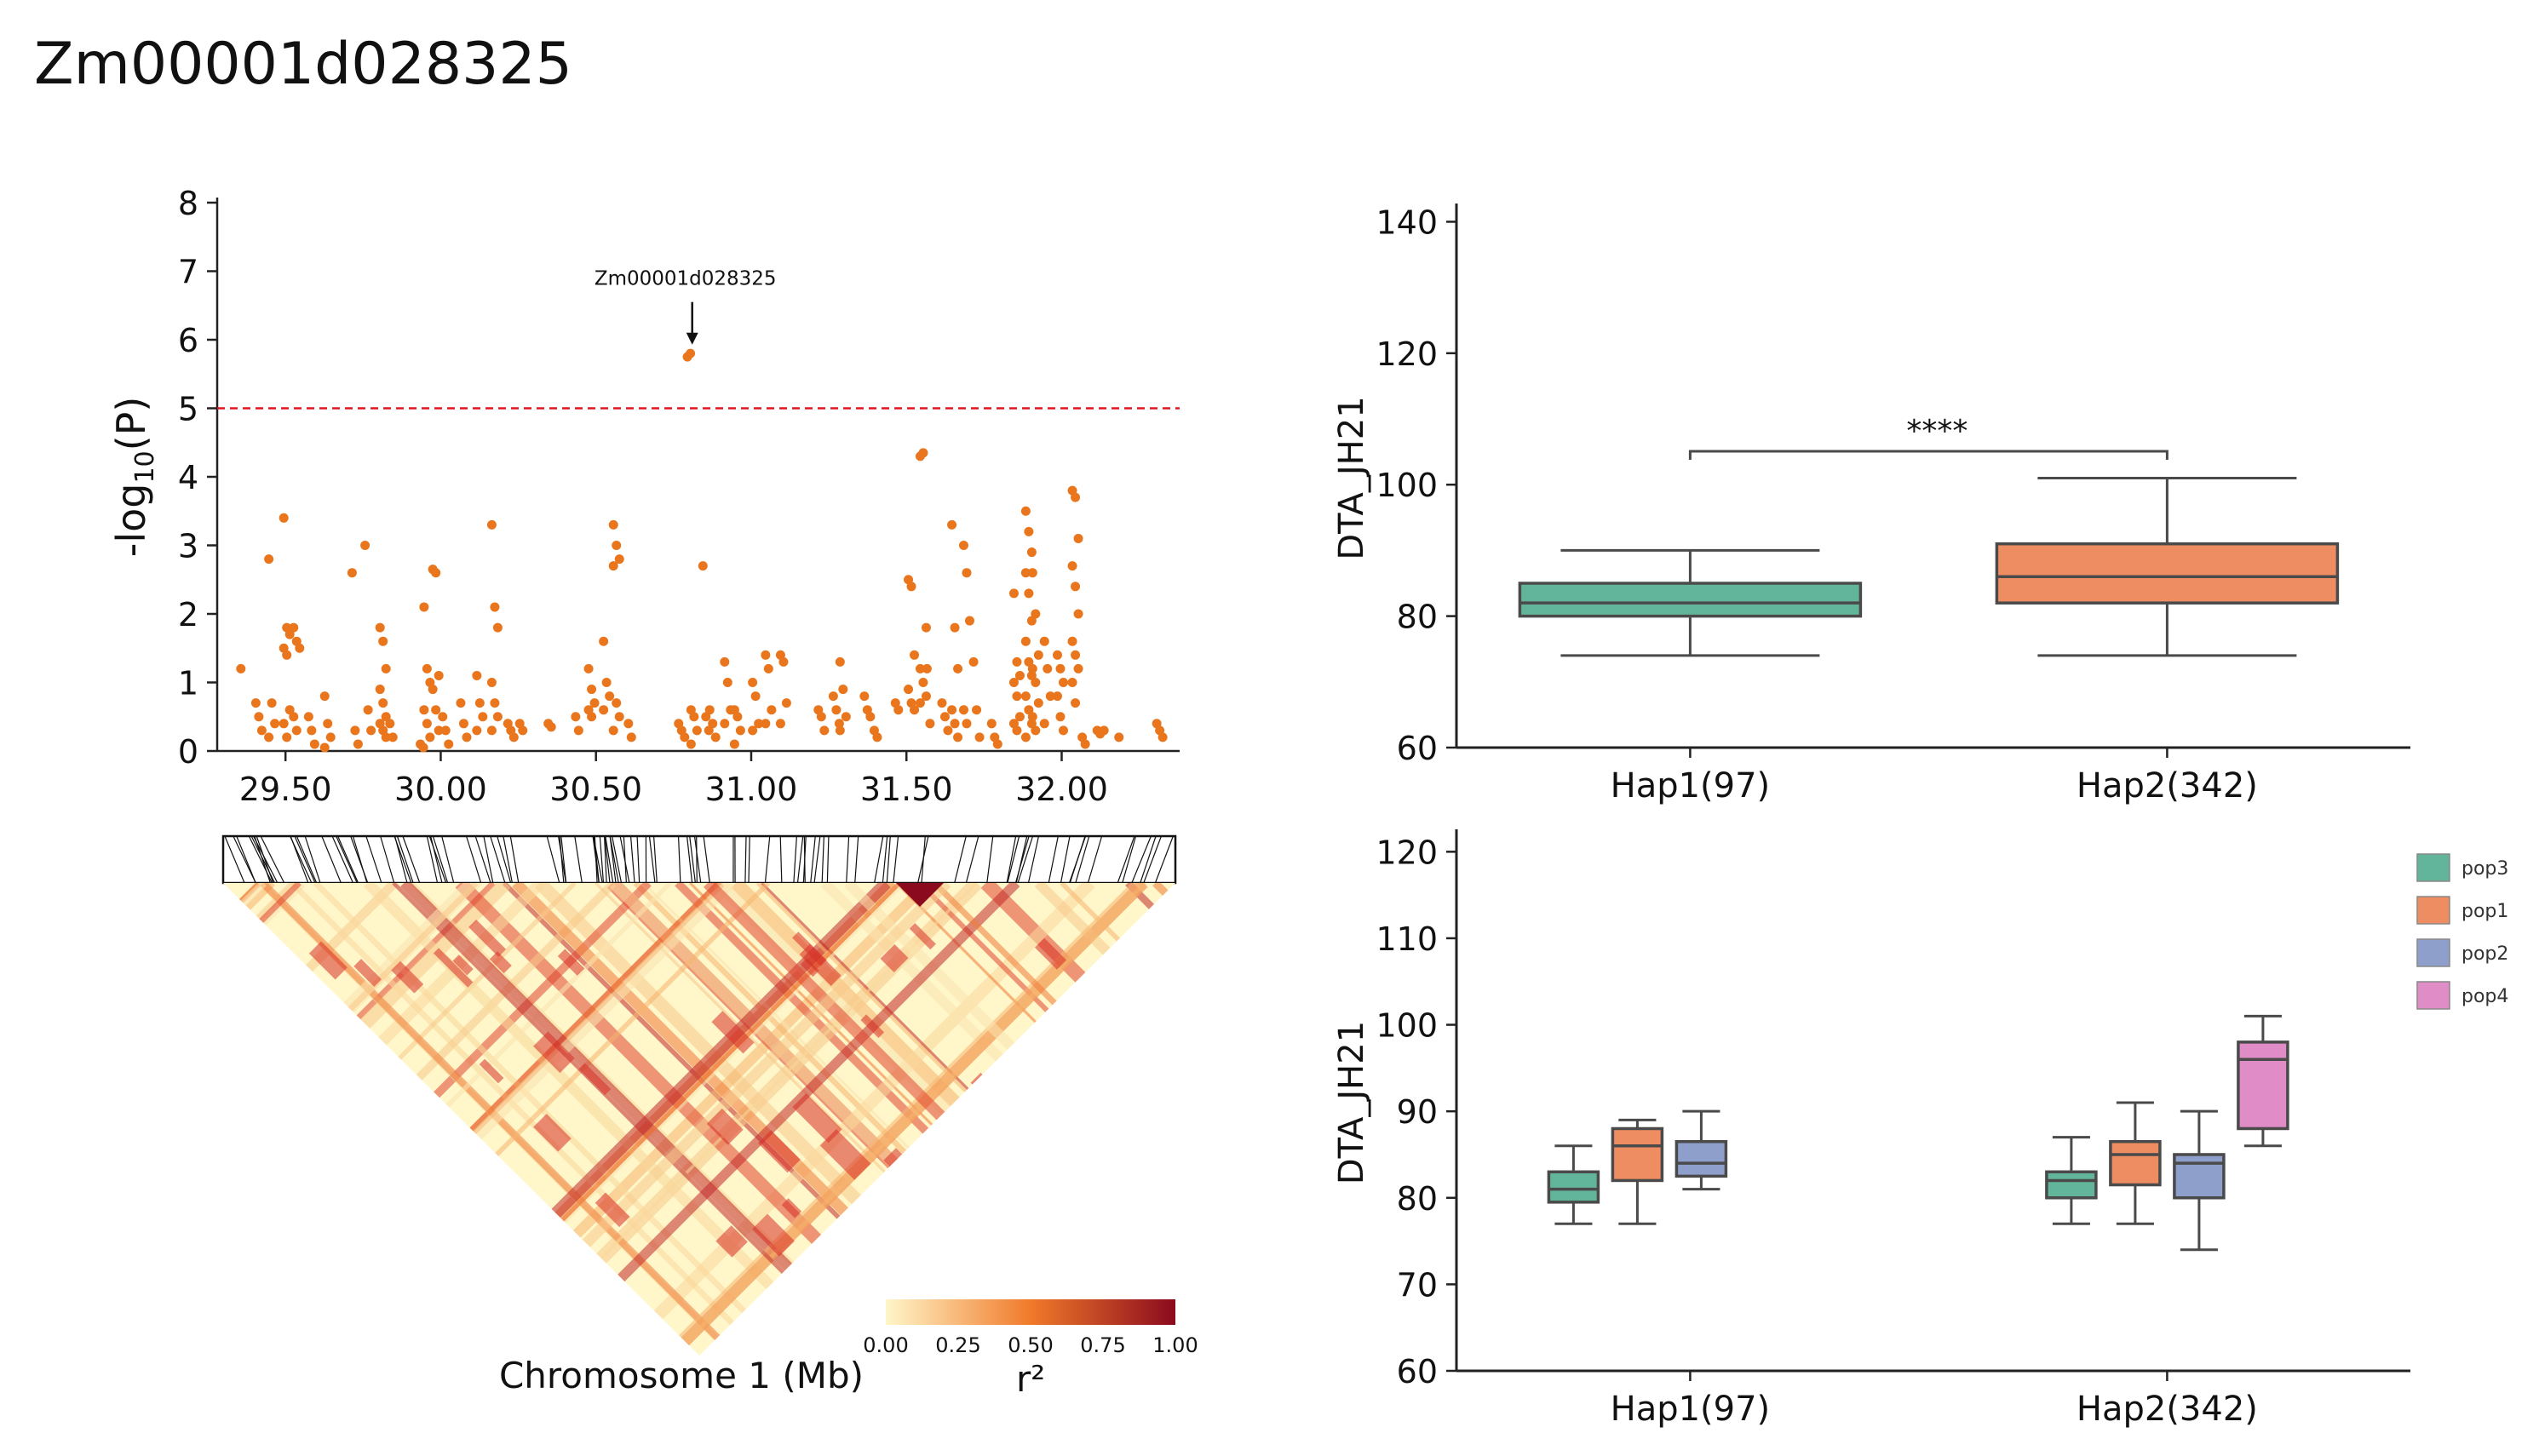 This screenshot has width=2539, height=1456. Describe the element at coordinates (188, 409) in the screenshot. I see `y-tick-label: 5` at that location.